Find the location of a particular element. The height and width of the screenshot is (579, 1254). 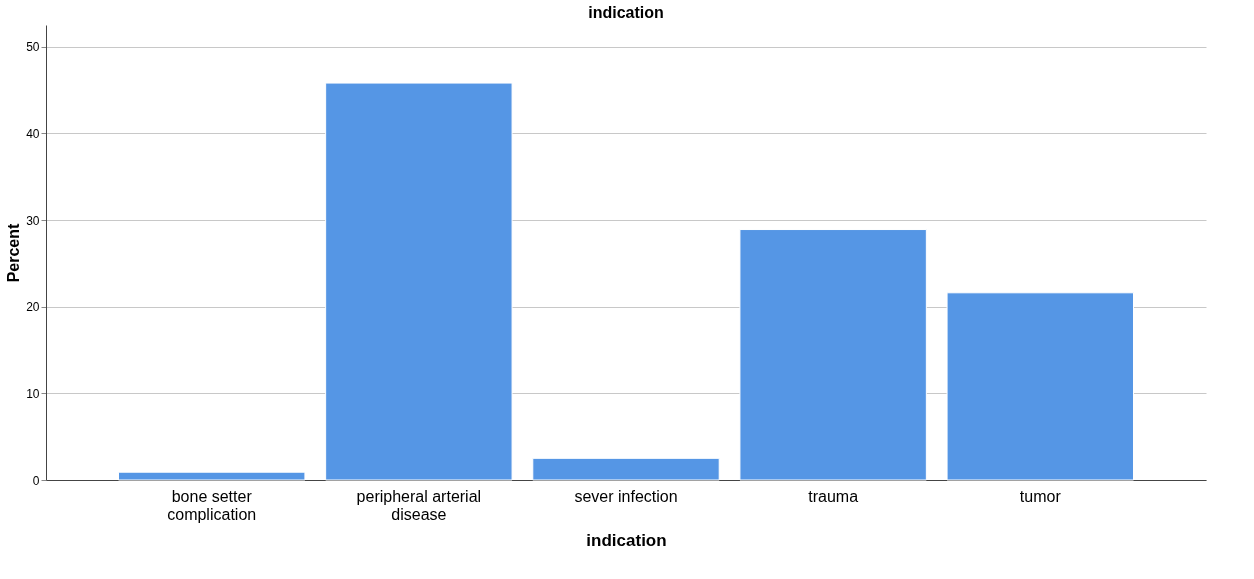

x-tick-label: trauma is located at coordinates (833, 496).